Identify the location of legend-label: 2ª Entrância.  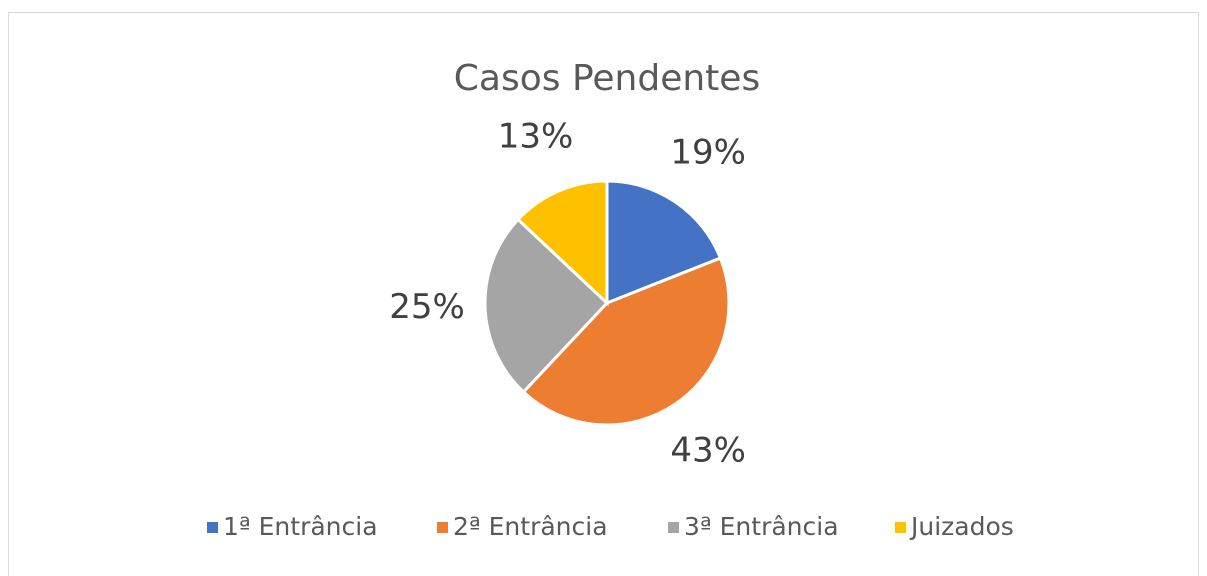
(530, 526).